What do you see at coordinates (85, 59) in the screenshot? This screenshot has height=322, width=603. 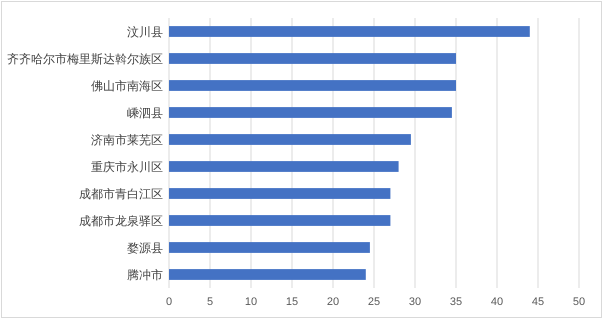 I see `y-tick-label: 齐齐哈尔市梅里斯达斡尔族区` at bounding box center [85, 59].